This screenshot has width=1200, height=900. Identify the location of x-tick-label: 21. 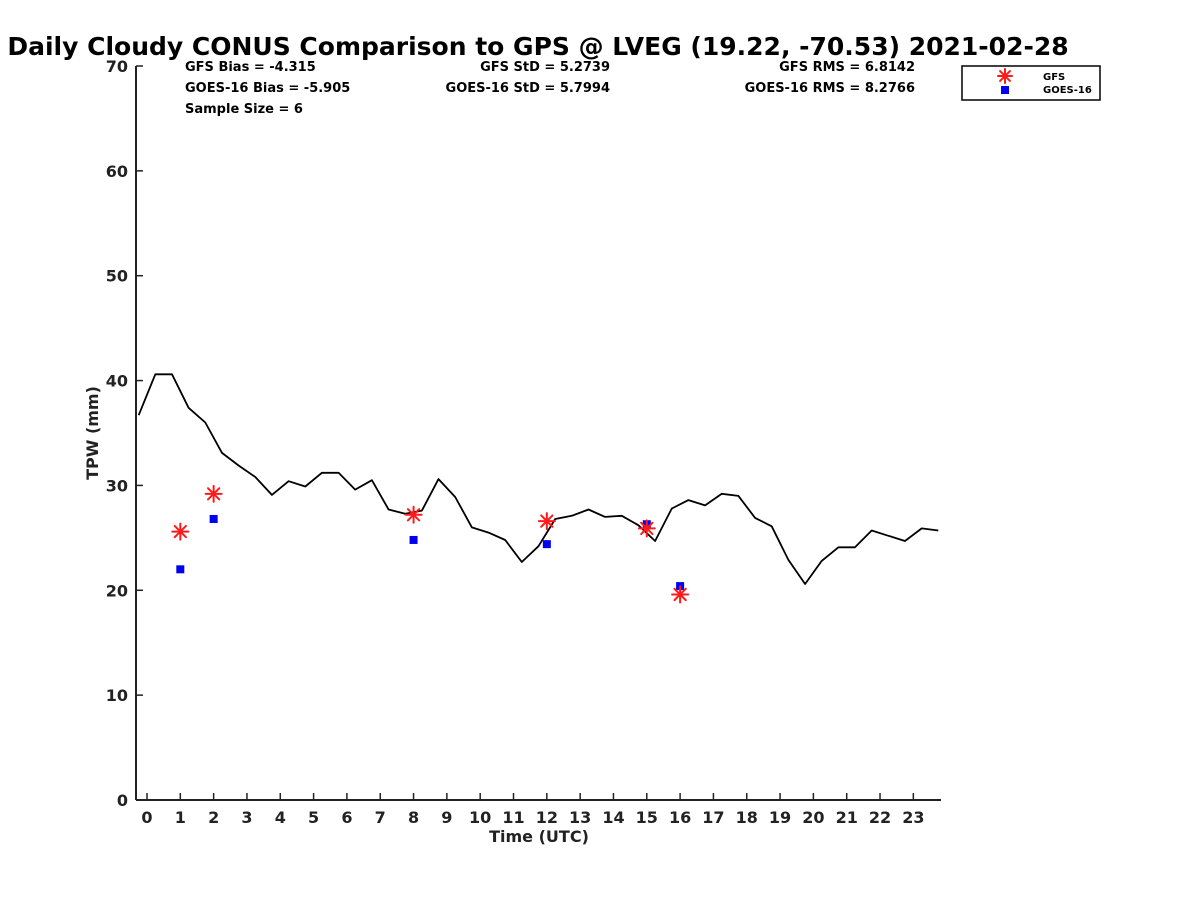
(847, 817).